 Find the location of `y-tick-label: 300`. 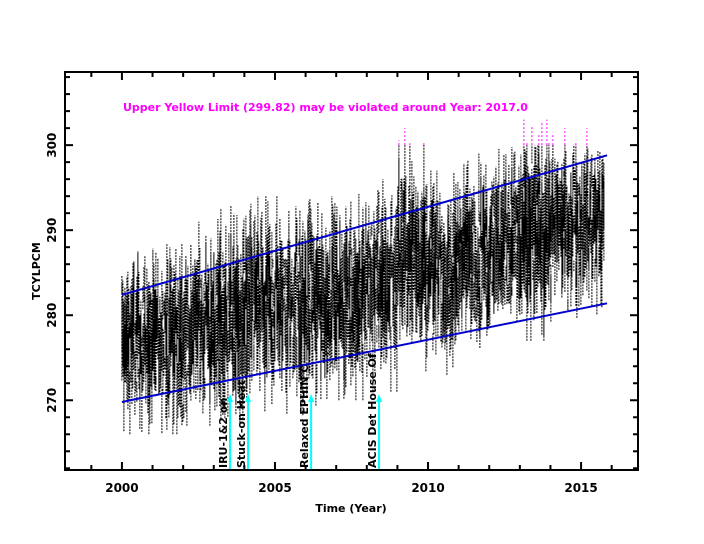

y-tick-label: 300 is located at coordinates (52, 145).